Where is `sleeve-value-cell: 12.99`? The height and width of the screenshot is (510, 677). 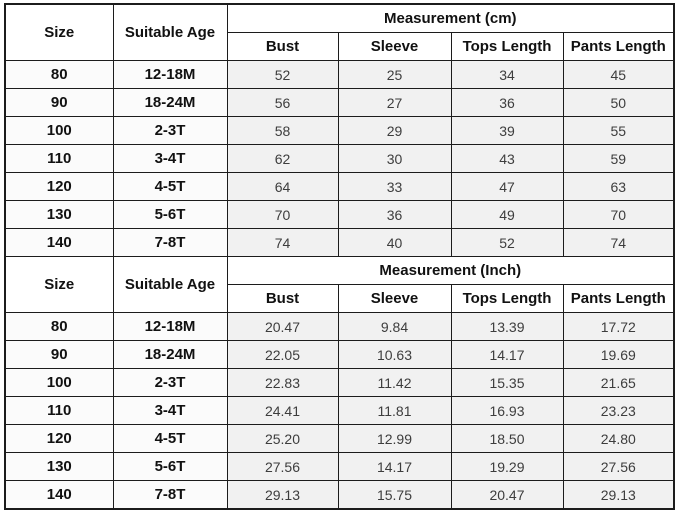 sleeve-value-cell: 12.99 is located at coordinates (394, 438).